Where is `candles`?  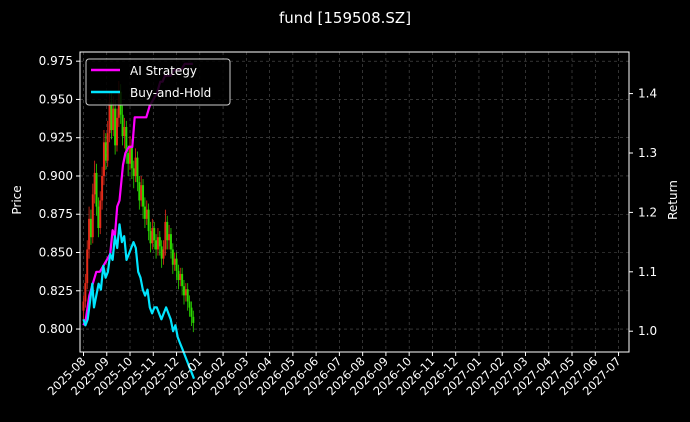
candles is located at coordinates (138, 207).